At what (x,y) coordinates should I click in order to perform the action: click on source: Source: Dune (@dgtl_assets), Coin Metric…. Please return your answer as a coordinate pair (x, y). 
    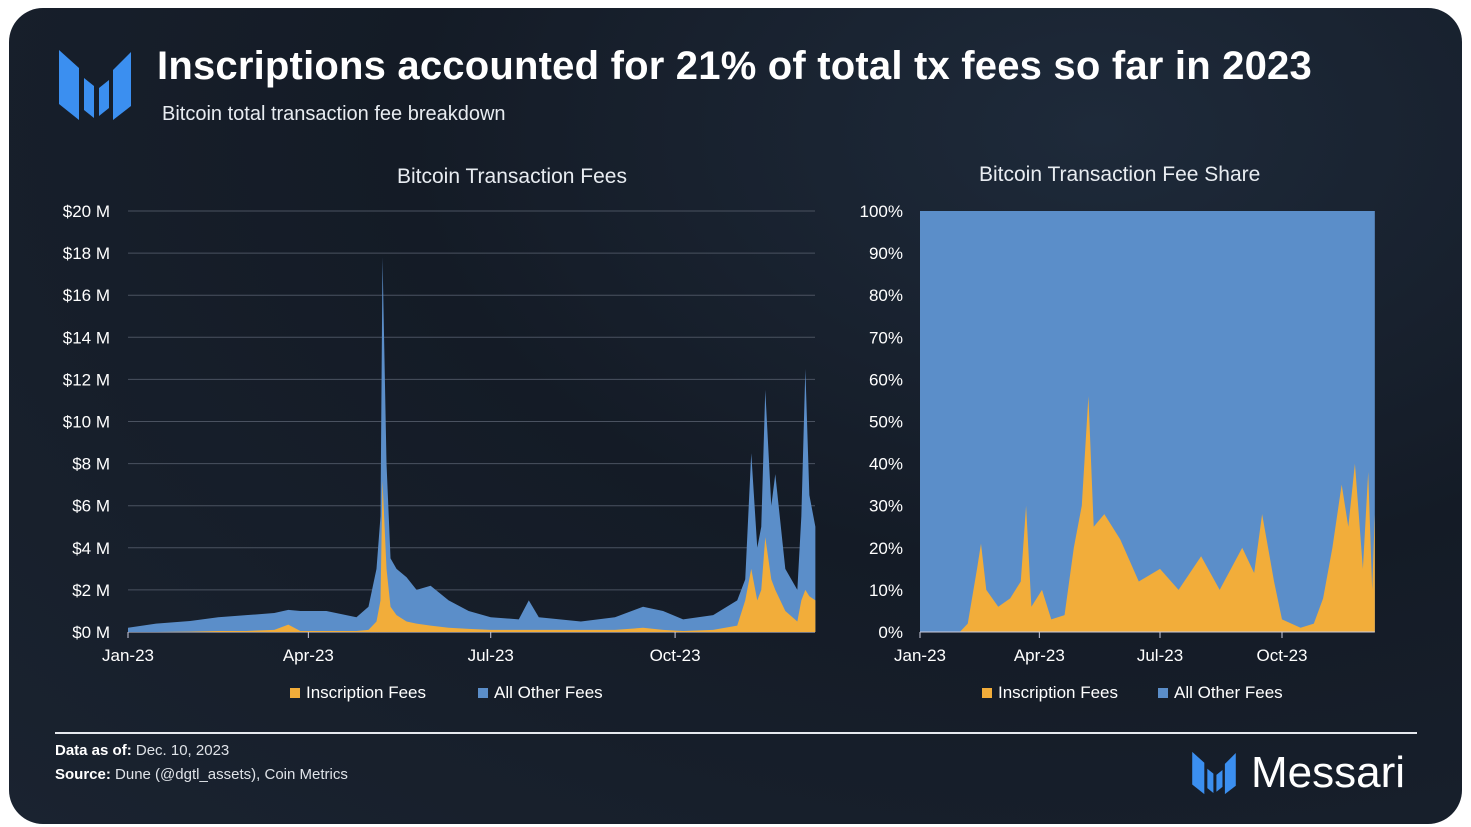
    Looking at the image, I should click on (201, 774).